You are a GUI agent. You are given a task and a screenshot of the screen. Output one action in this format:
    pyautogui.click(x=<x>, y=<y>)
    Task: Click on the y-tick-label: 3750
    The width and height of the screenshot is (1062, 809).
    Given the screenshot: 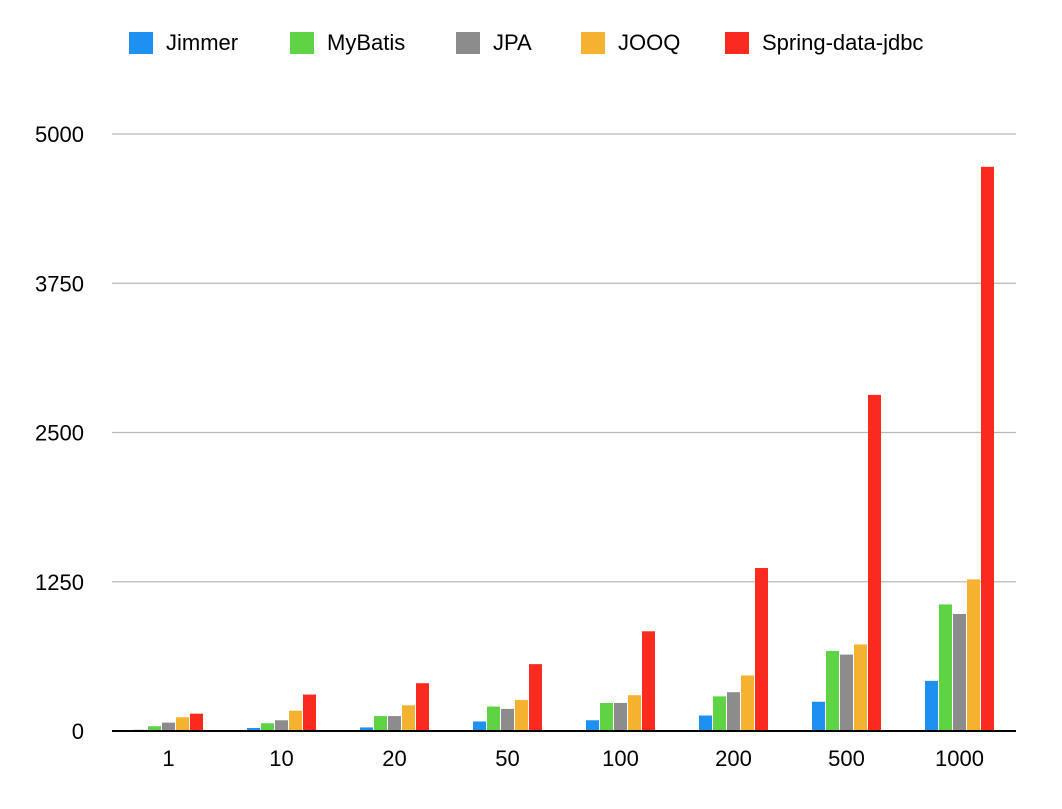 What is the action you would take?
    pyautogui.click(x=59, y=283)
    